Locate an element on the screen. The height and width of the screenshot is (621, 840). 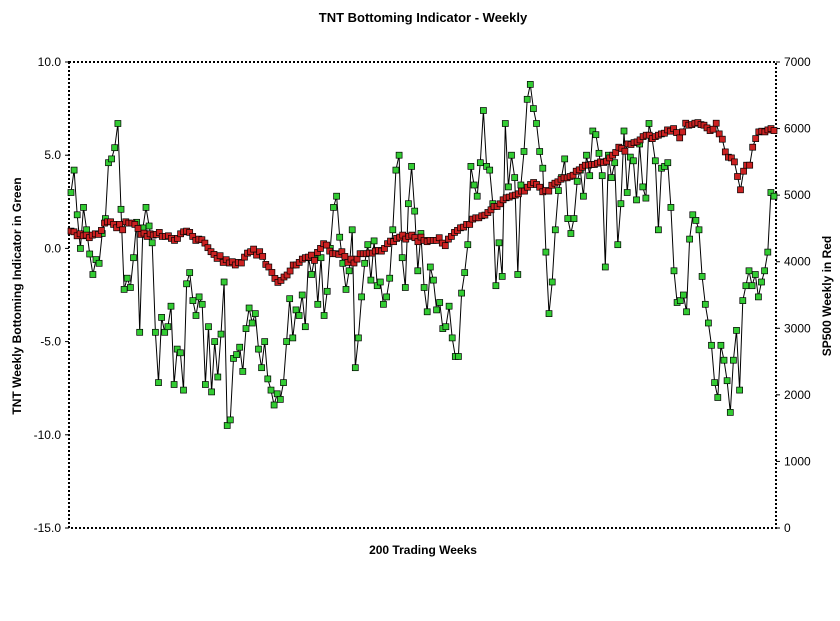
y-axis-left-label: TNT Weekly Bottoming Indicator in Green is located at coordinates (17, 295).